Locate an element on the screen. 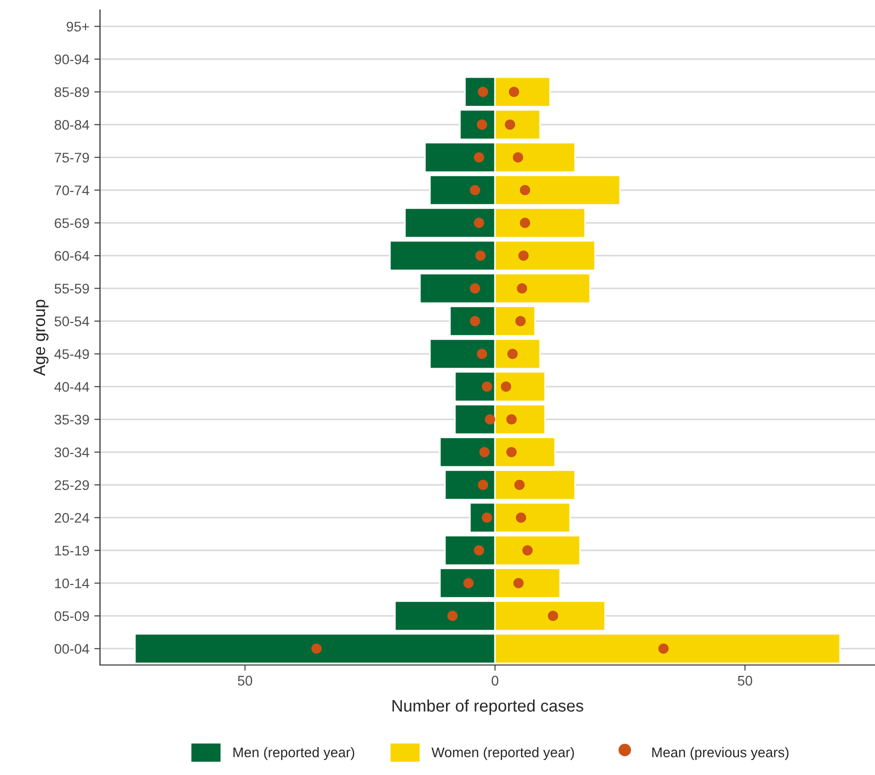 The width and height of the screenshot is (875, 775). y-tick-label: 85-89 is located at coordinates (71, 92).